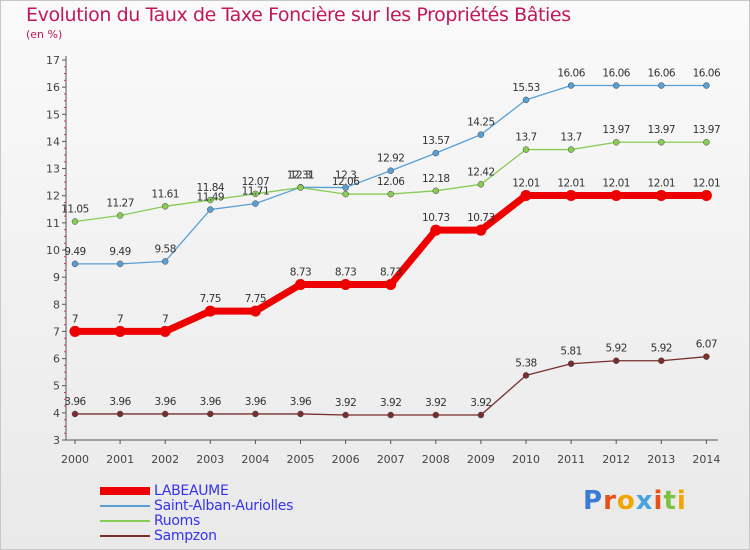 The height and width of the screenshot is (550, 750). What do you see at coordinates (56, 413) in the screenshot?
I see `y-tick-label: 4` at bounding box center [56, 413].